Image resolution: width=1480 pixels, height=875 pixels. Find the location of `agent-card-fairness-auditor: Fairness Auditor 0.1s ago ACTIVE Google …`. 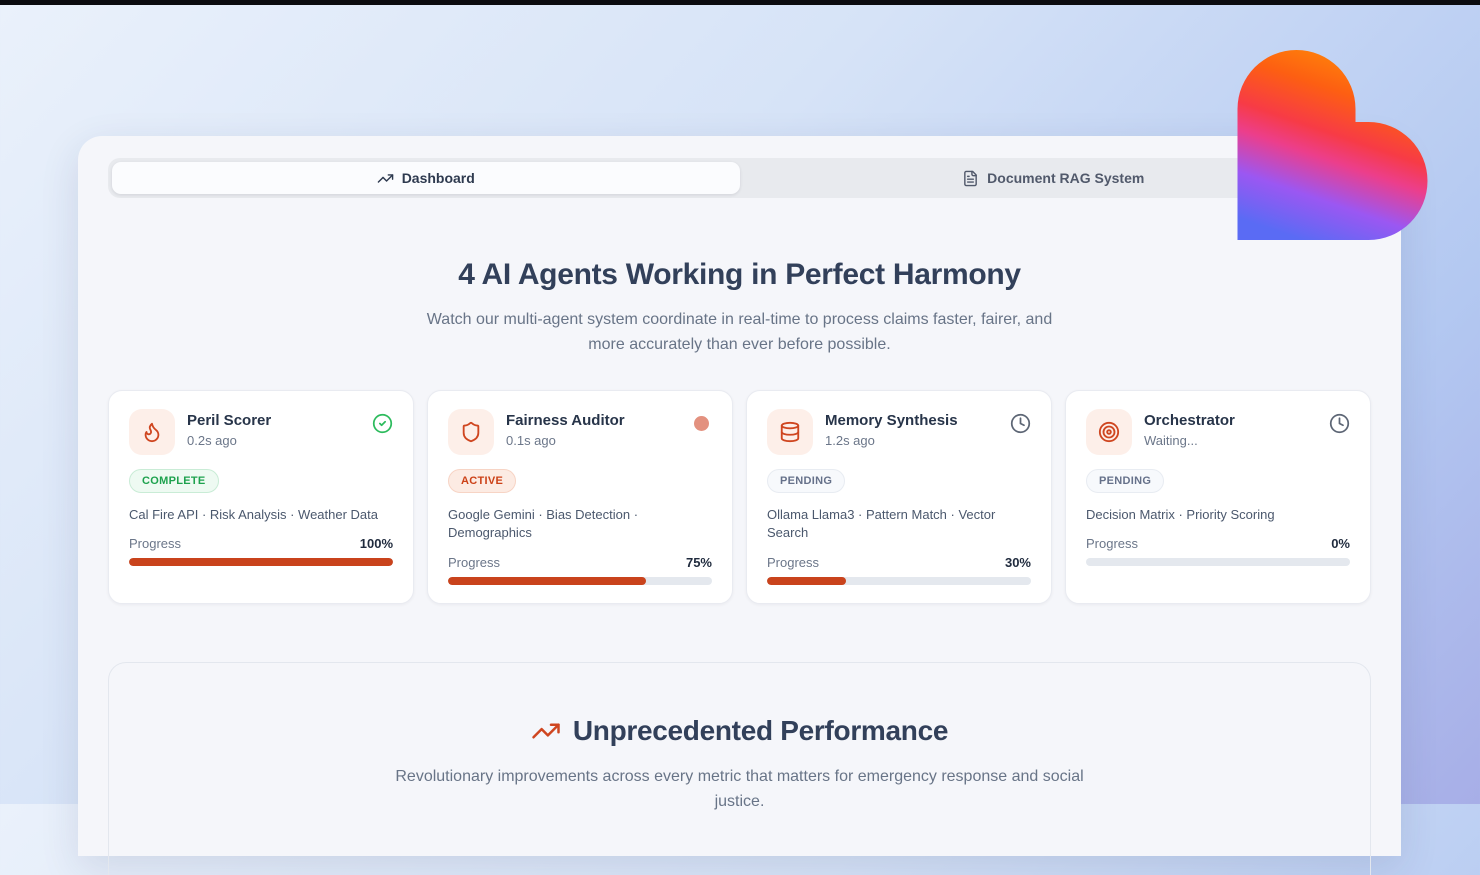

agent-card-fairness-auditor: Fairness Auditor 0.1s ago ACTIVE Google … is located at coordinates (580, 497).